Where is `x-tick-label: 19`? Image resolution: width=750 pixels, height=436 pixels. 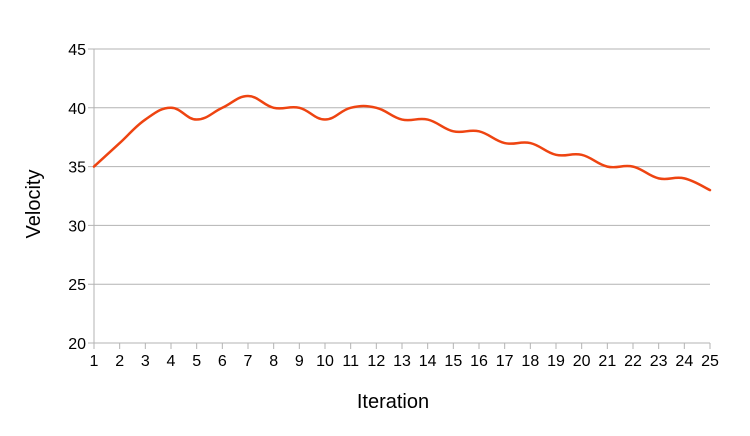
x-tick-label: 19 is located at coordinates (556, 361).